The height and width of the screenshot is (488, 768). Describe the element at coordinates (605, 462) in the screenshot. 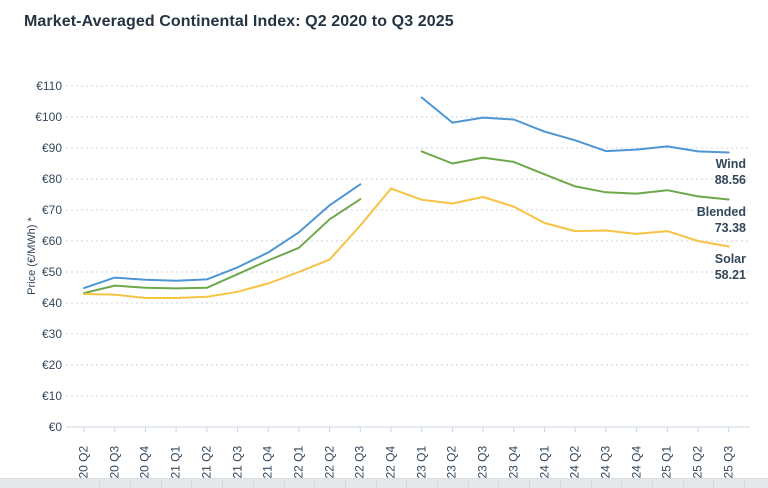

I see `x-axis-tick-label: 24 Q3` at that location.